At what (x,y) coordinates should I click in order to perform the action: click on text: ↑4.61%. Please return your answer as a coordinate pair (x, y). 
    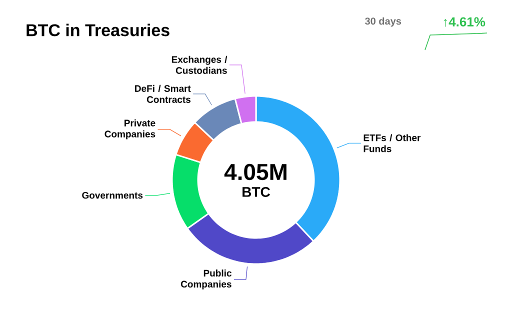
    Looking at the image, I should click on (465, 22).